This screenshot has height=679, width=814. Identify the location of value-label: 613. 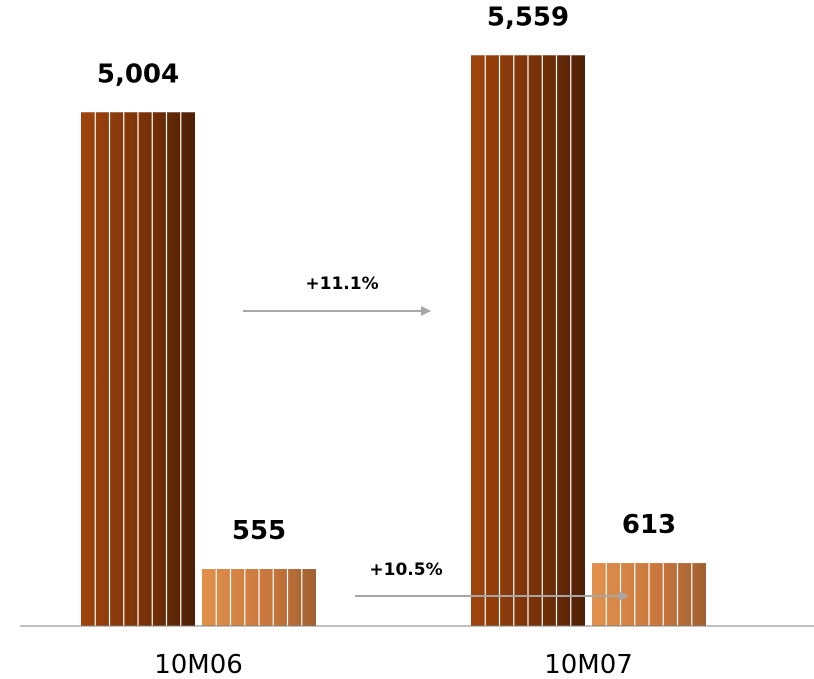
(649, 525).